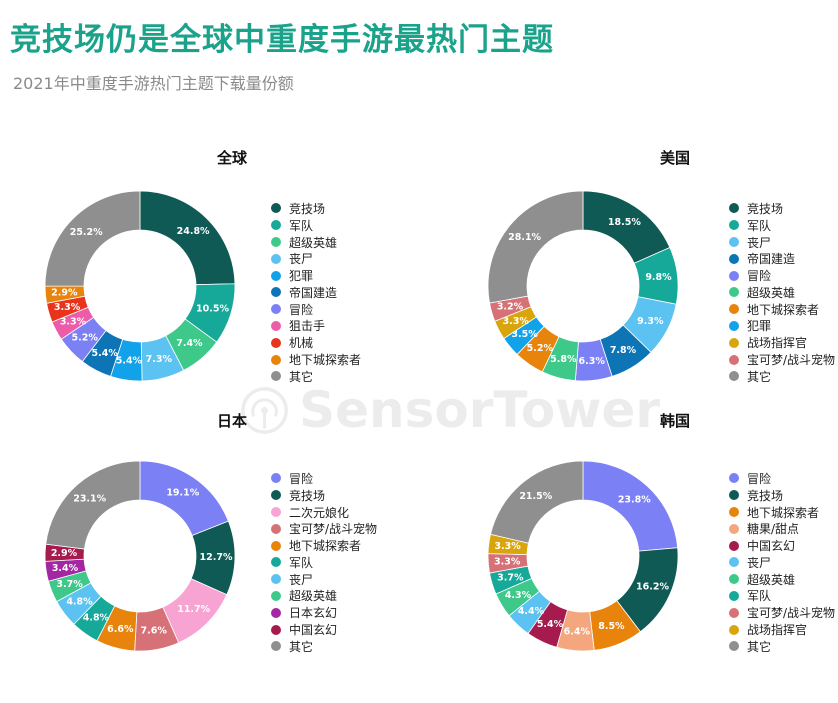  I want to click on legend-item: 机械, so click(316, 342).